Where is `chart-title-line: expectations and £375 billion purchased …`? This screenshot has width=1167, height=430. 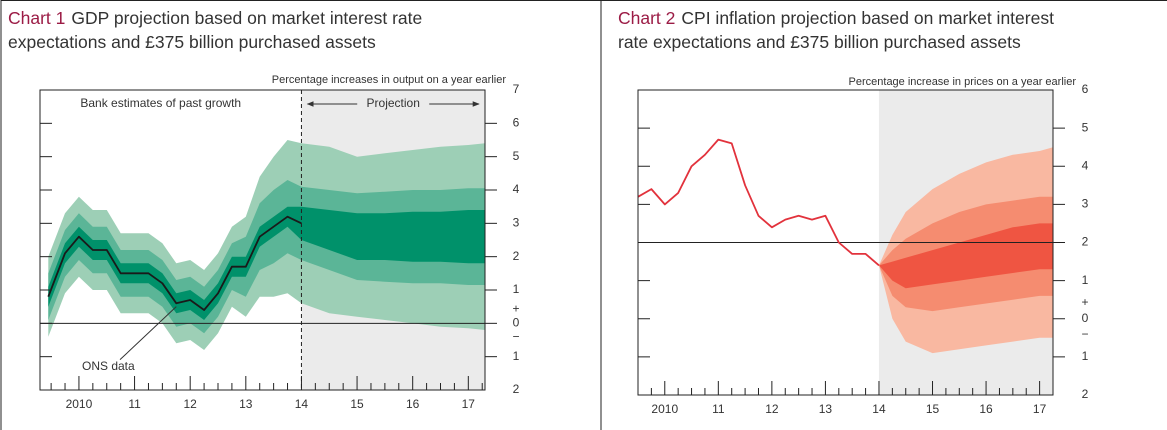
chart-title-line: expectations and £375 billion purchased … is located at coordinates (192, 42).